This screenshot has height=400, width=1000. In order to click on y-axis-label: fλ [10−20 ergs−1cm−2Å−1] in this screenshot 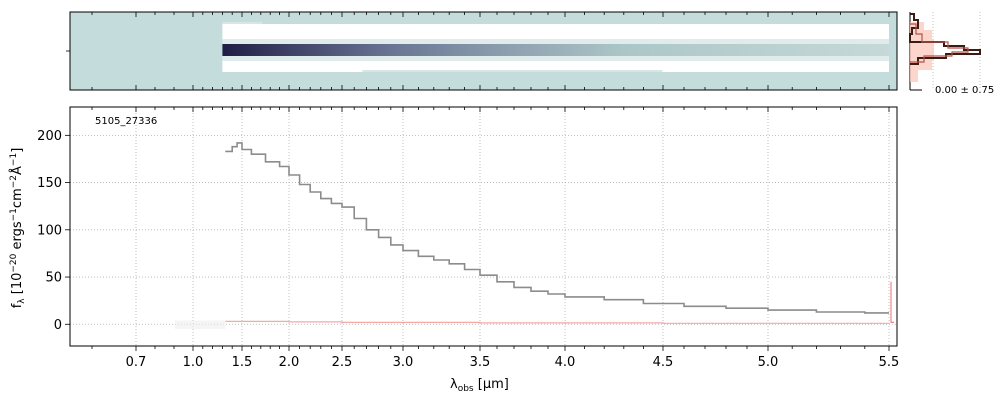, I will do `click(18, 228)`.